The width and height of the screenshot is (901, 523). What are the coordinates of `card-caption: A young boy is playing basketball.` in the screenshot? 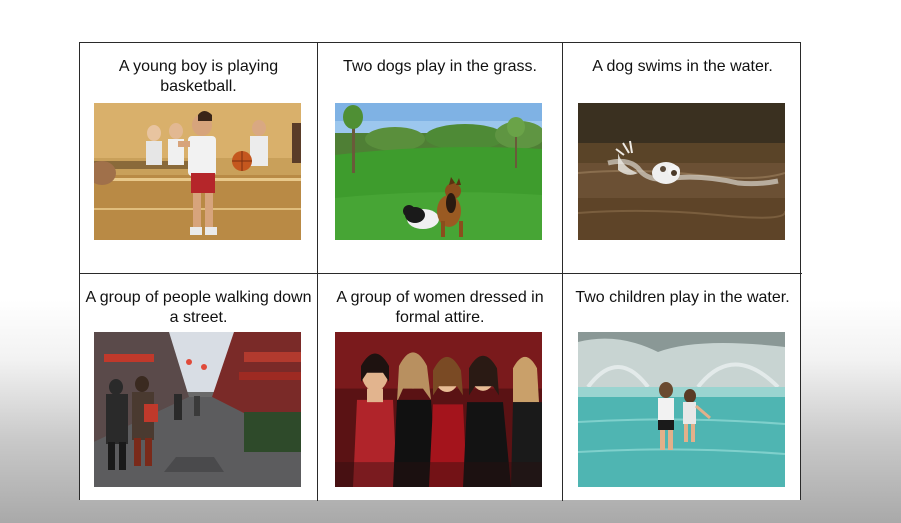 It's located at (198, 76).